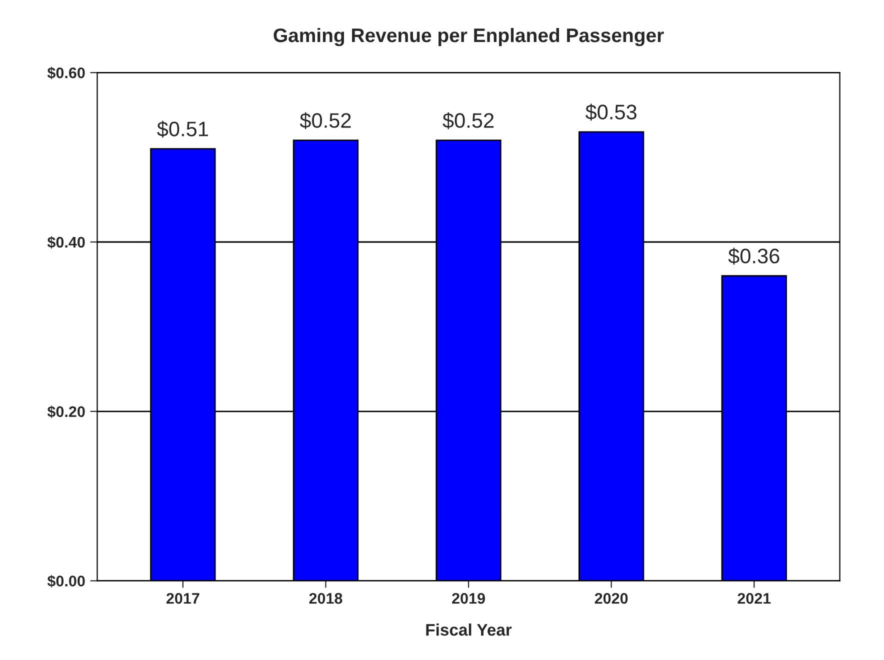 The image size is (884, 660). I want to click on y-tick-label: $0.40, so click(66, 242).